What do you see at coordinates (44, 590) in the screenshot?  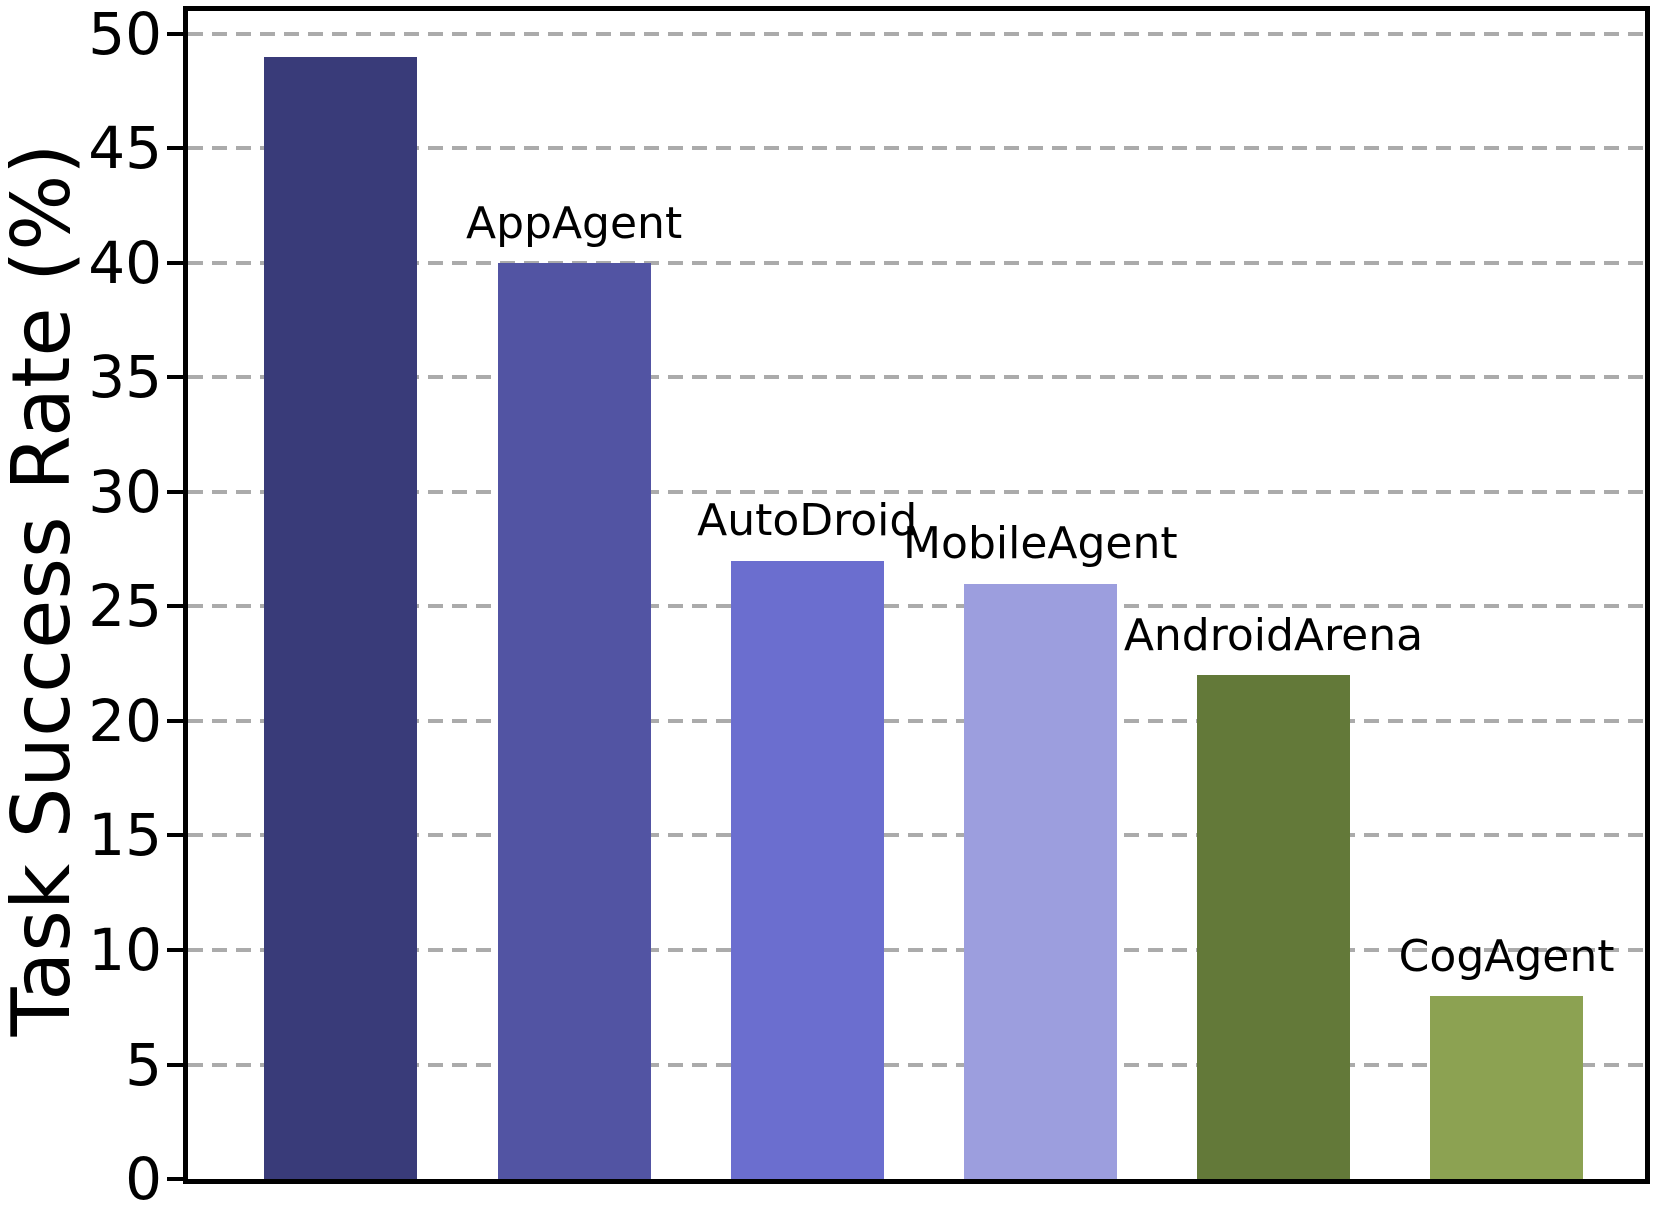 I see `y-axis-label: Task Success Rate (%)` at bounding box center [44, 590].